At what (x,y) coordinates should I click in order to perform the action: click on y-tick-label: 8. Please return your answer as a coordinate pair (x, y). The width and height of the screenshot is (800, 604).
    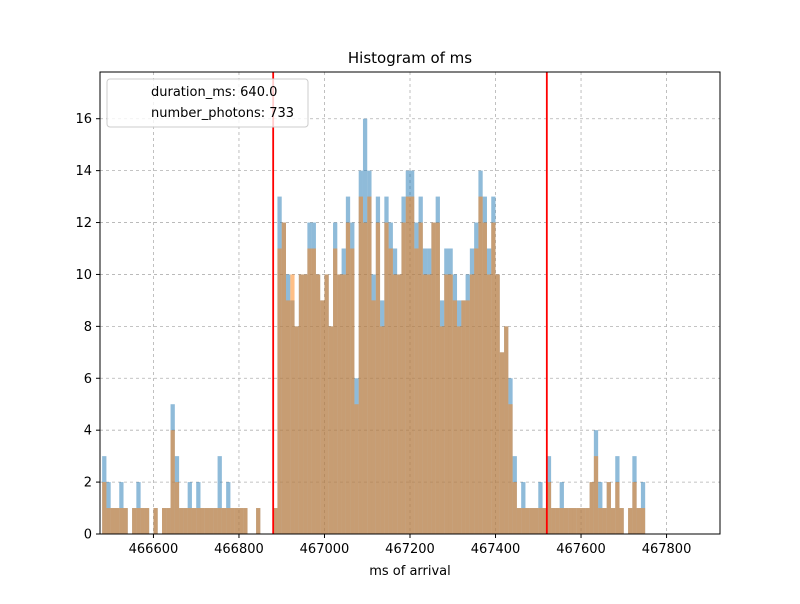
    Looking at the image, I should click on (88, 327).